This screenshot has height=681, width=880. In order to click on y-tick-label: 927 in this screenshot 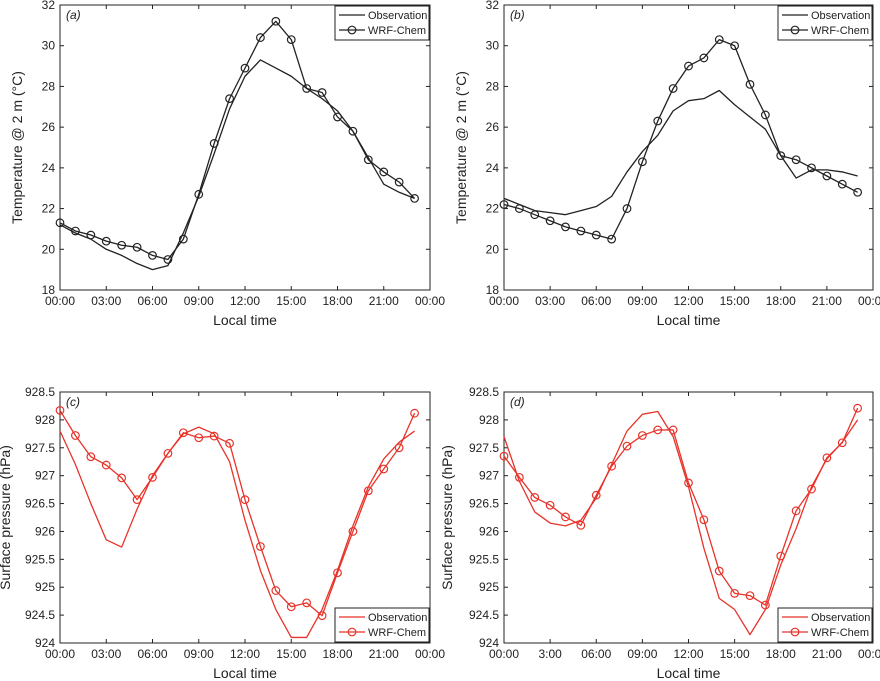, I will do `click(45, 476)`.